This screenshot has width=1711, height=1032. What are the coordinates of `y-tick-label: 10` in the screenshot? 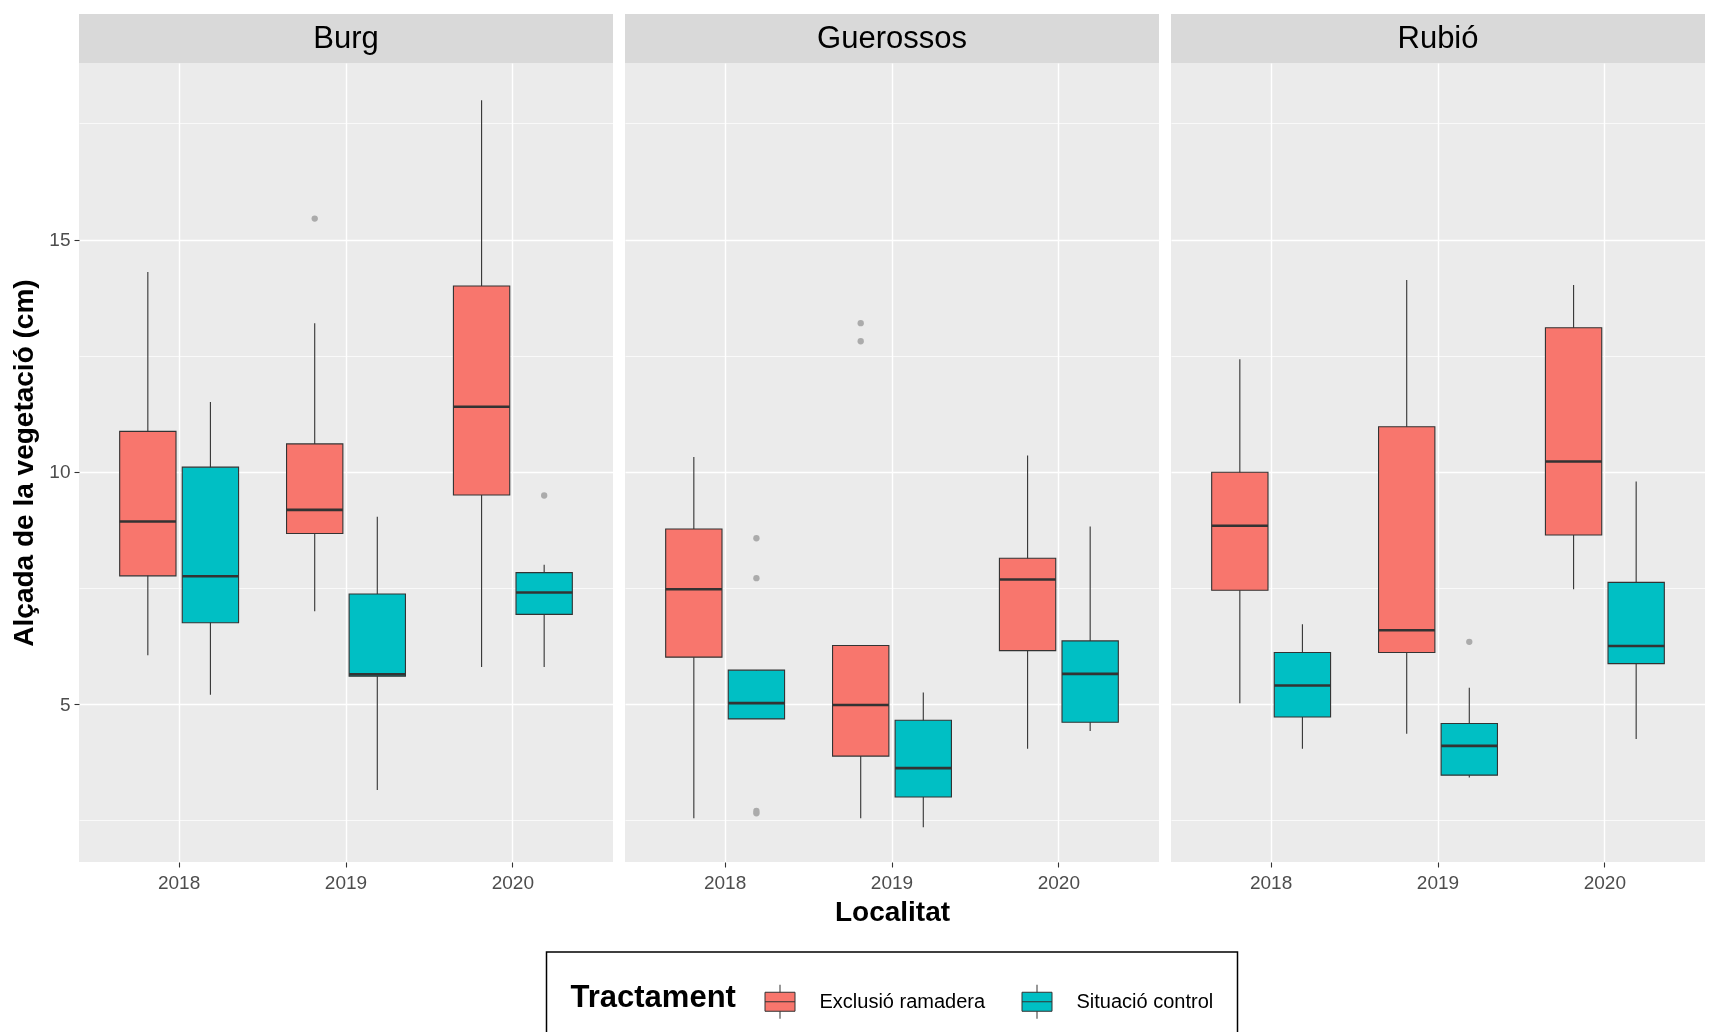 It's located at (60, 472).